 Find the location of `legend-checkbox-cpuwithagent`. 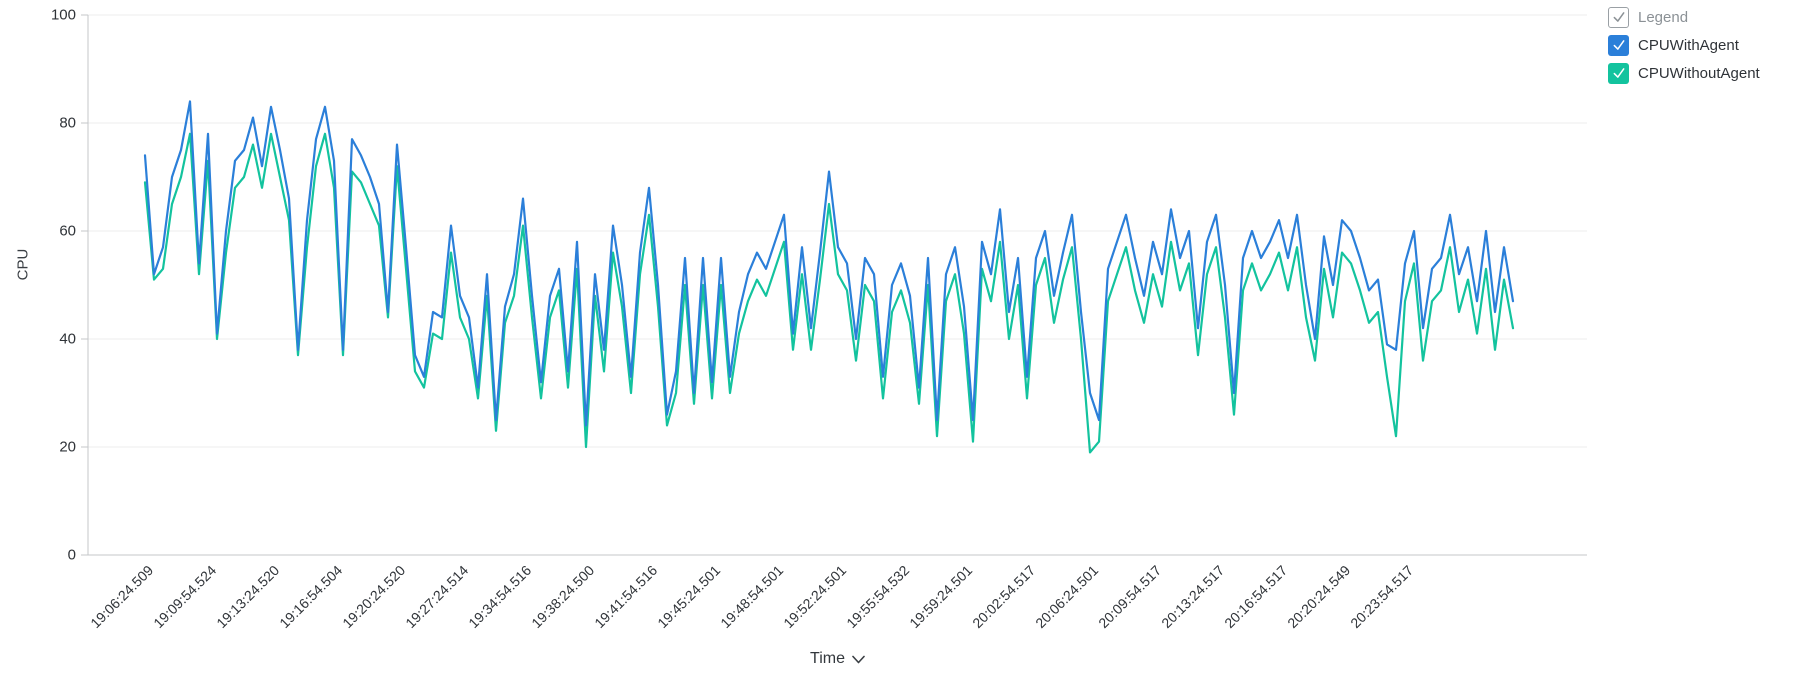

legend-checkbox-cpuwithagent is located at coordinates (1618, 45).